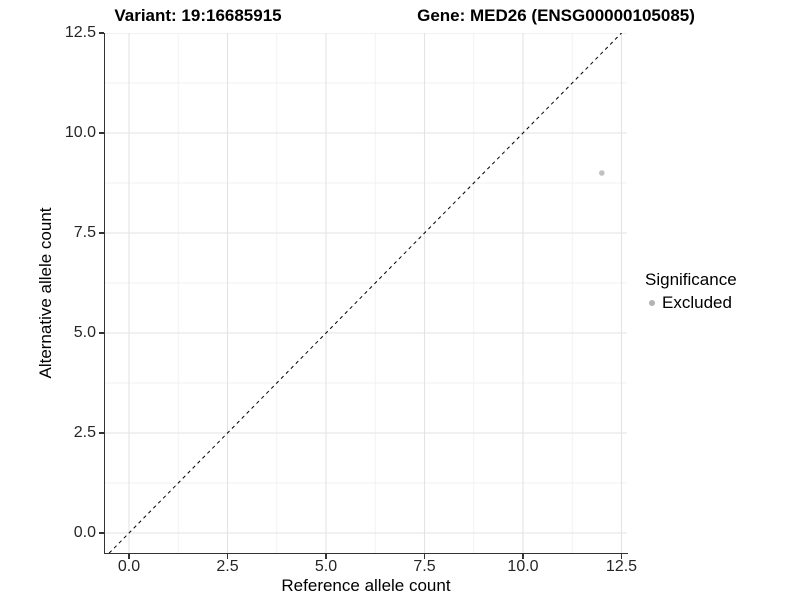 Image resolution: width=800 pixels, height=600 pixels. What do you see at coordinates (697, 302) in the screenshot?
I see `legend-item-label: Excluded` at bounding box center [697, 302].